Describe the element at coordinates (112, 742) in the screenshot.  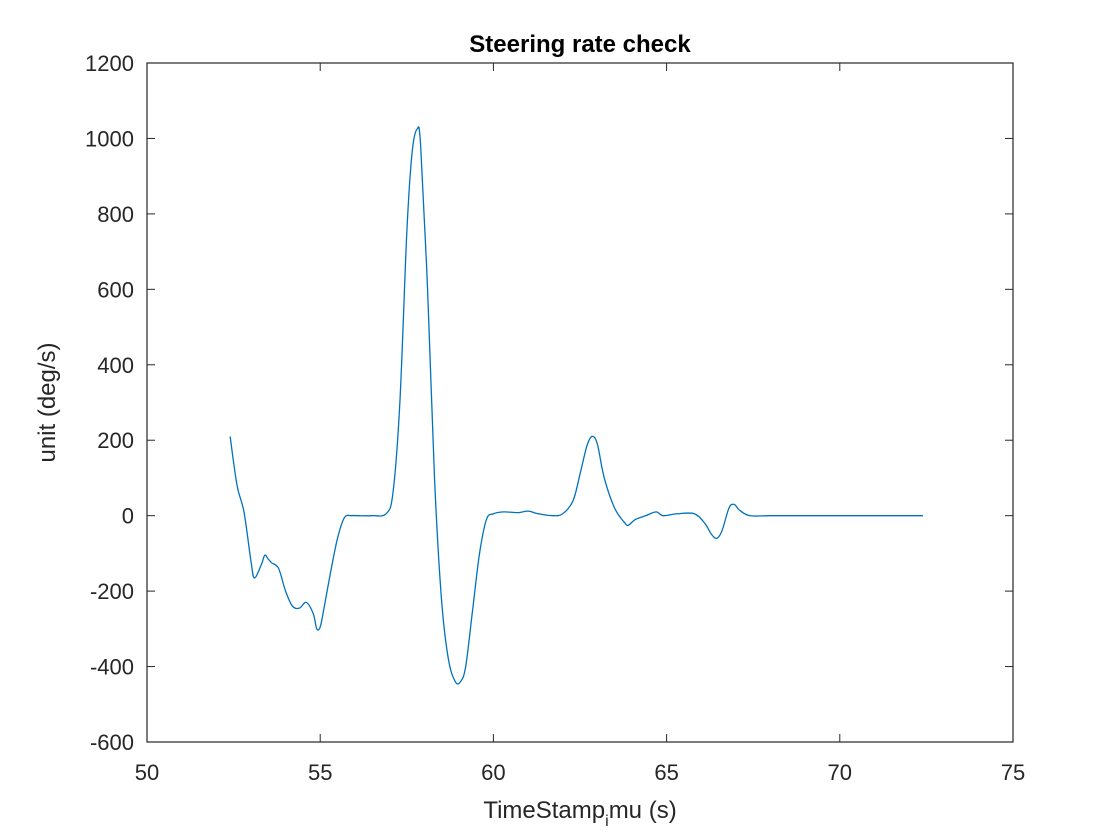
I see `y-tick-label: -600` at that location.